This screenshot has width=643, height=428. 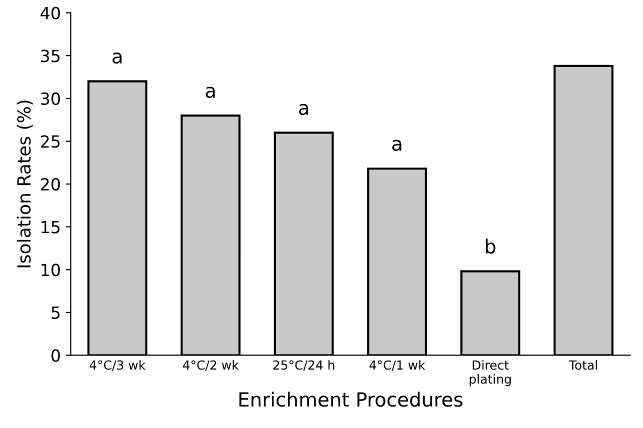 I want to click on y-tick-label: 5, so click(x=56, y=313).